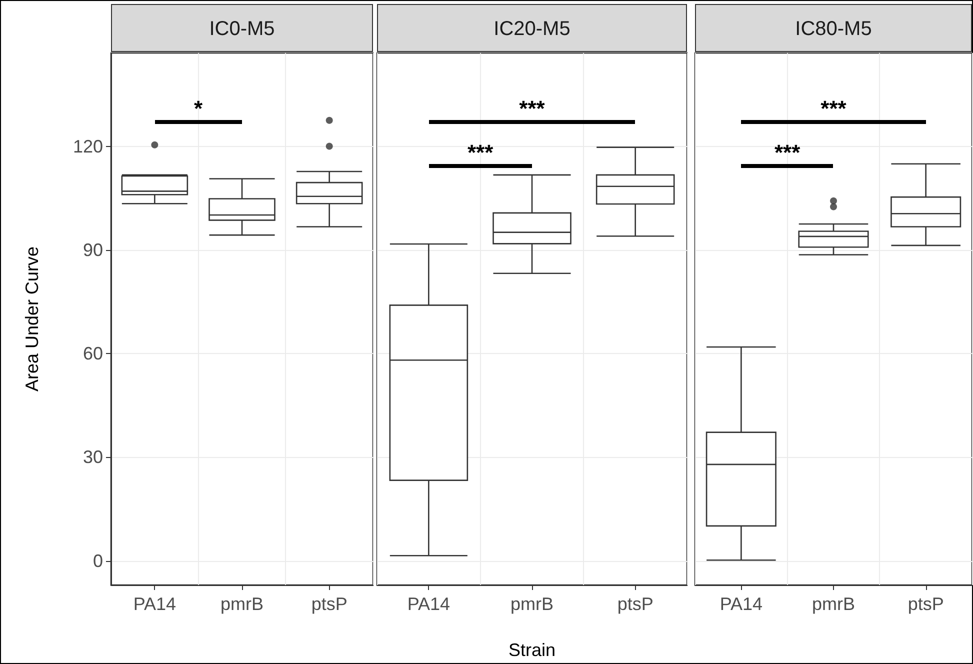 The height and width of the screenshot is (664, 973). I want to click on y-tick-label: 120, so click(87, 146).